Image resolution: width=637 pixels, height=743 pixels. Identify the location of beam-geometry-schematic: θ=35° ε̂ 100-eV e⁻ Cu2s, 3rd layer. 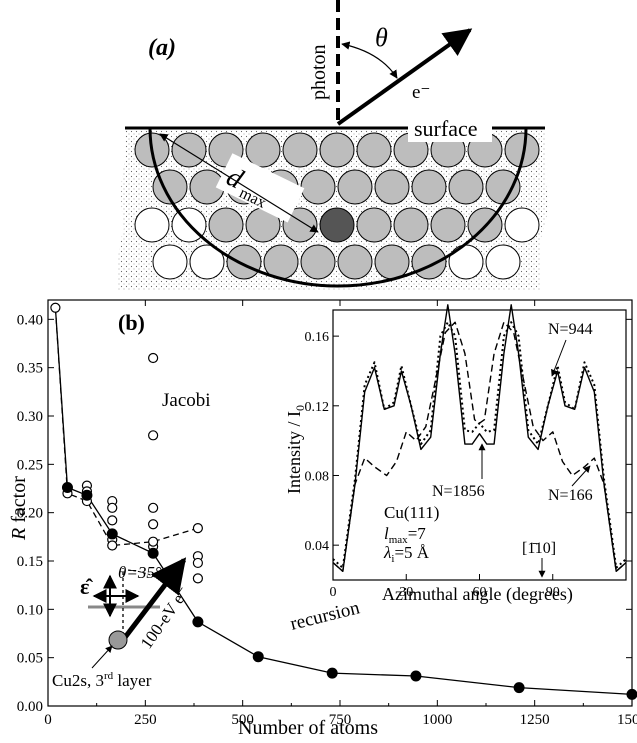
(123, 623).